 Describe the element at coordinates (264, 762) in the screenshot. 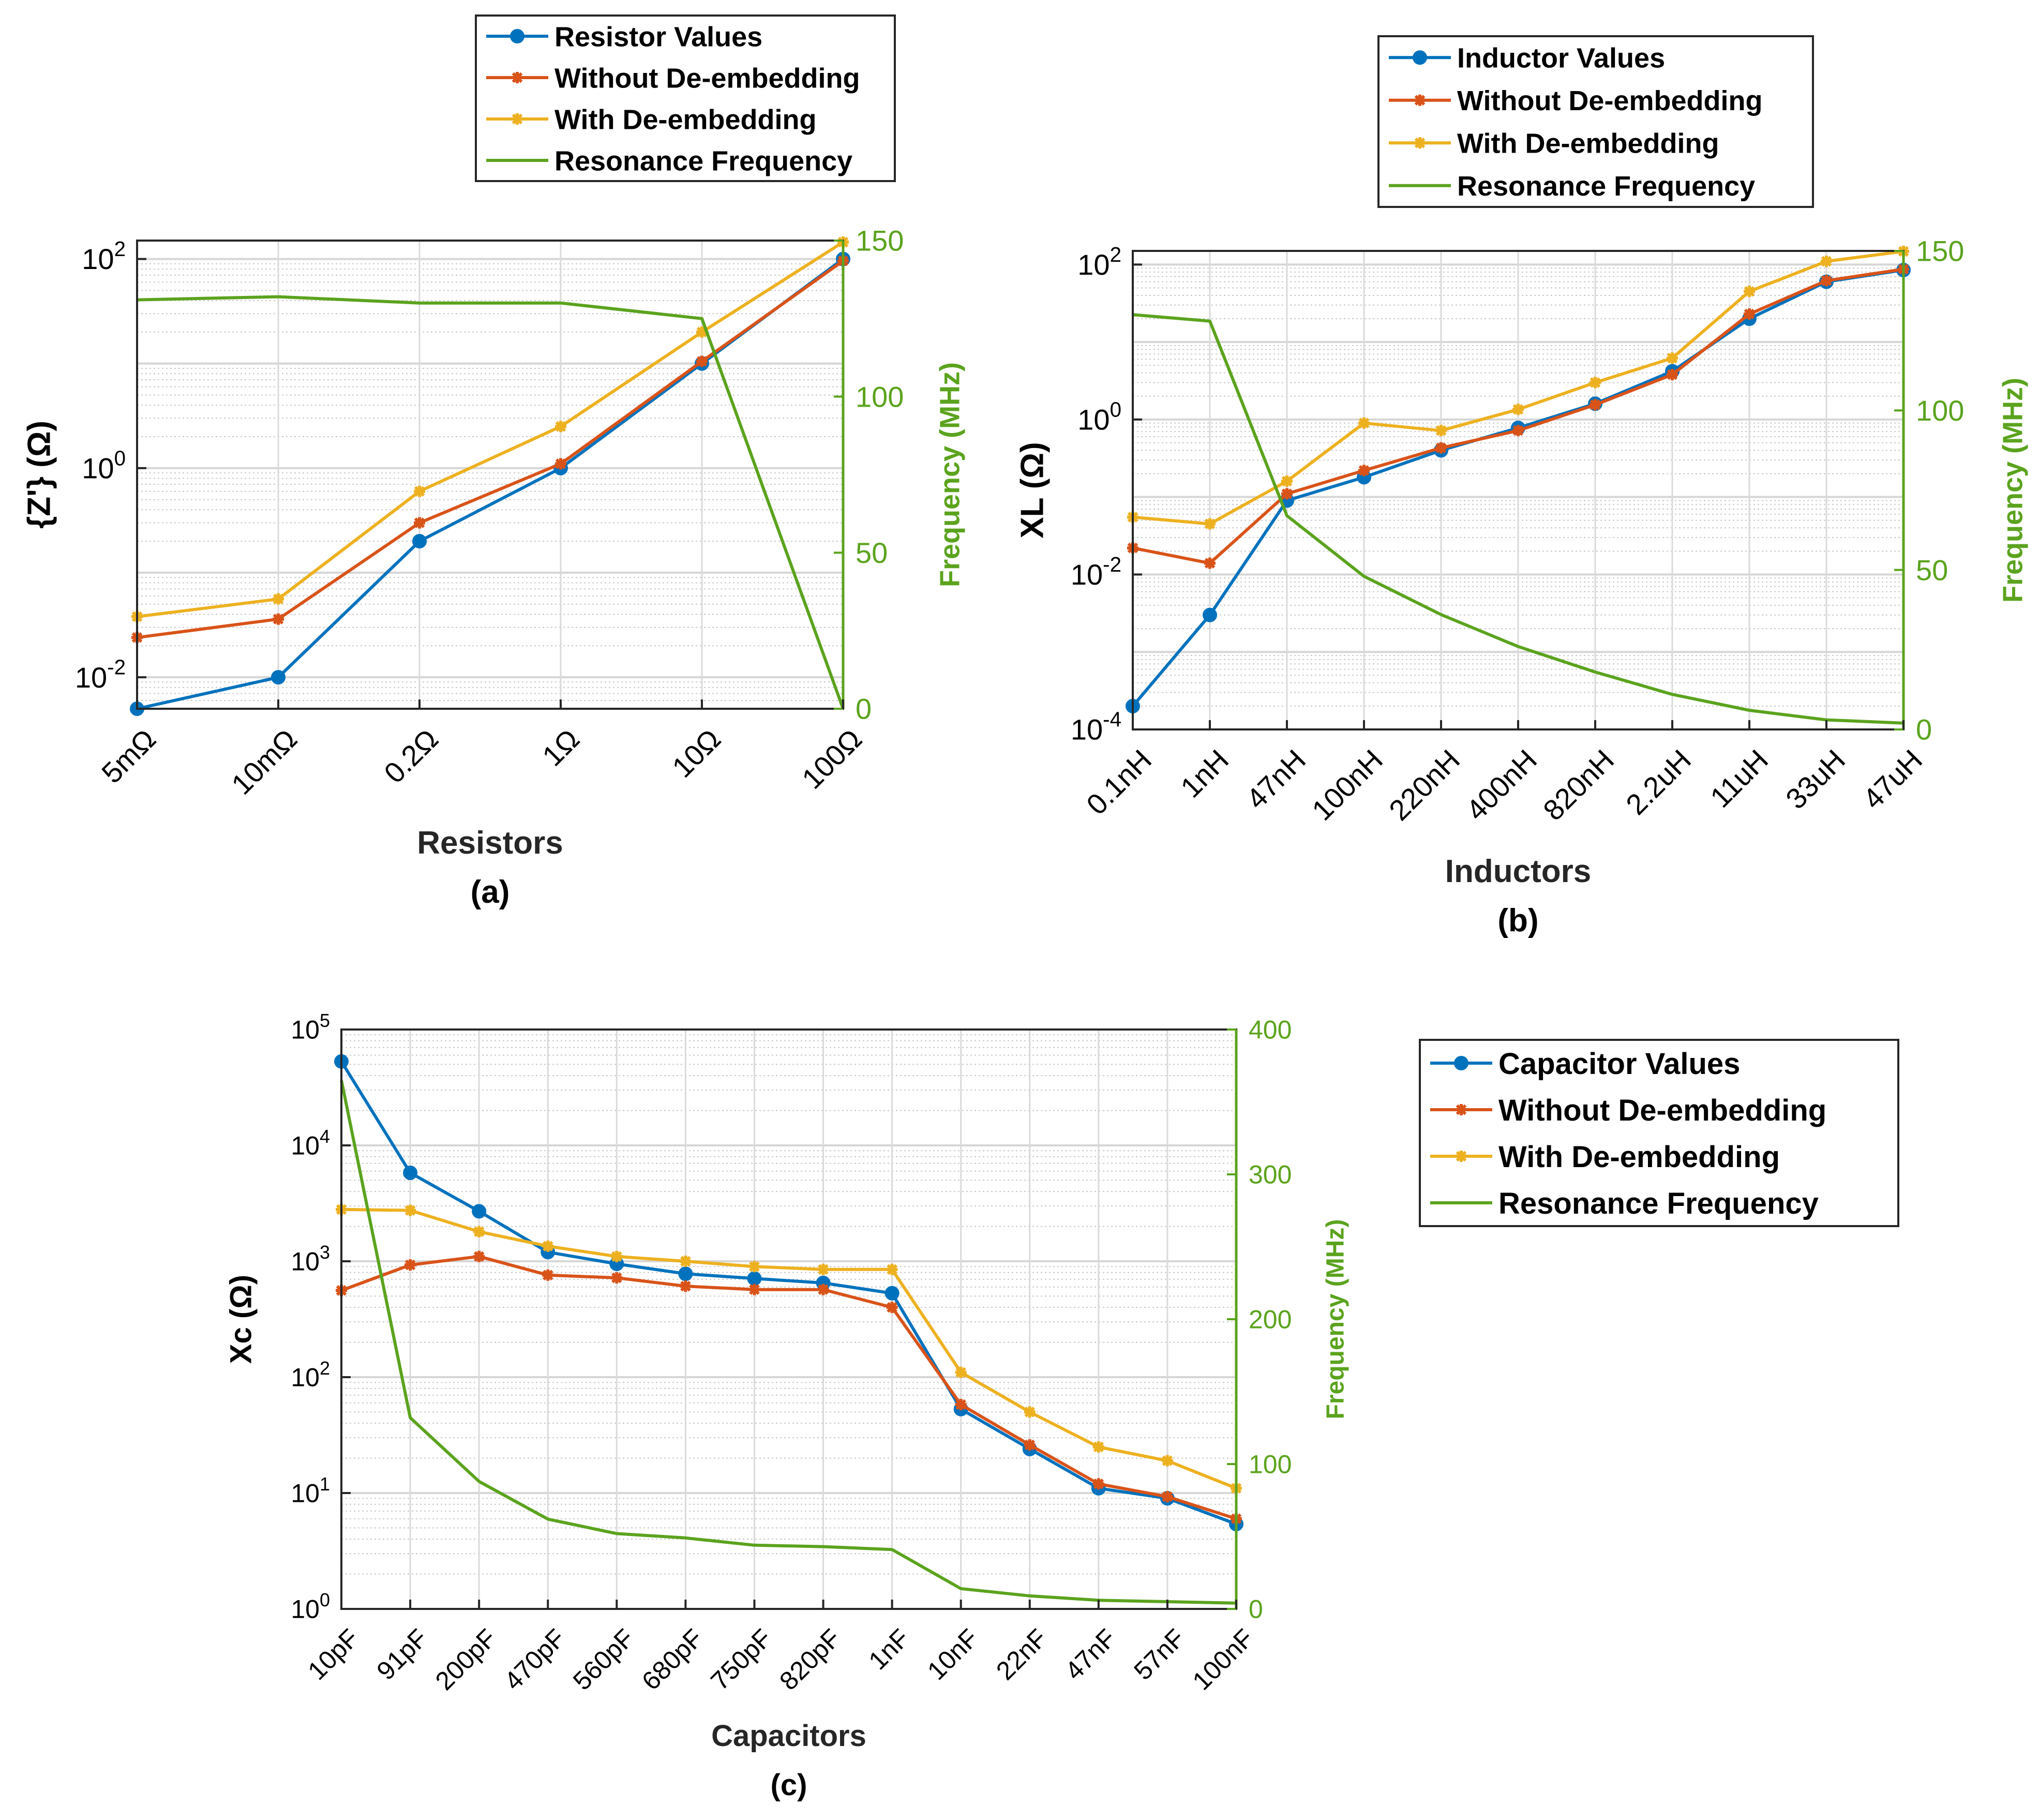

I see `x-tick-label: 10mΩ` at that location.